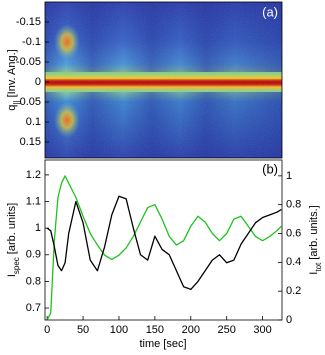 This screenshot has height=355, width=325. Describe the element at coordinates (33, 122) in the screenshot. I see `y-tick-label: 0.1` at that location.